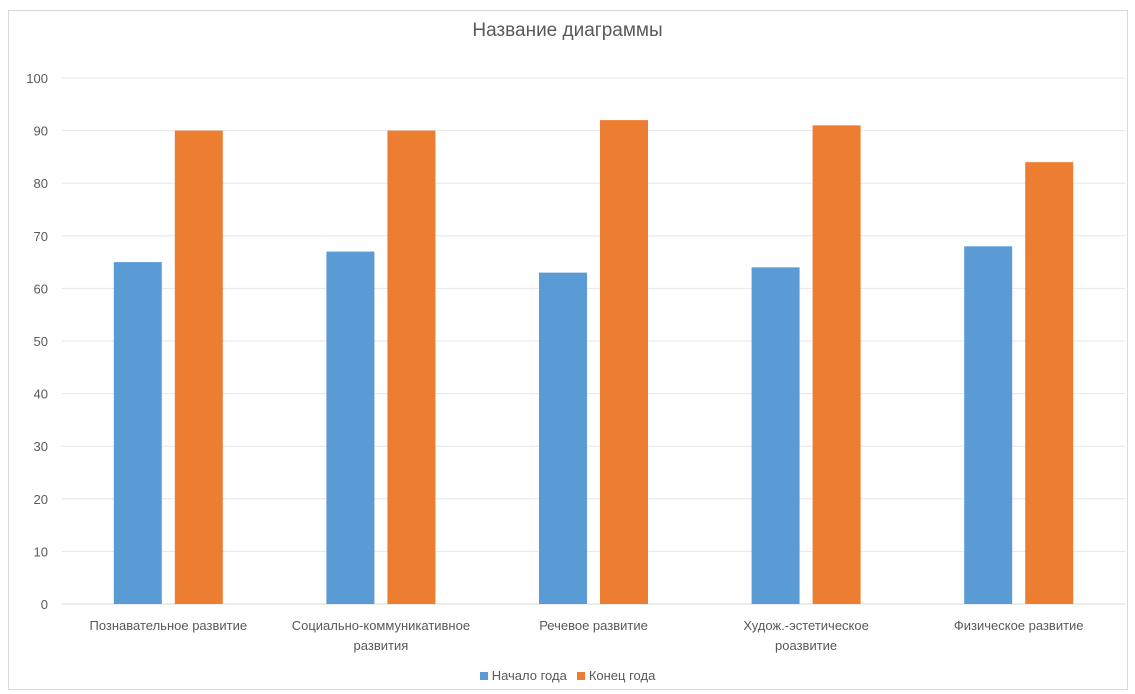 The width and height of the screenshot is (1135, 694). What do you see at coordinates (593, 625) in the screenshot?
I see `x-tick-label: Речевое развитие` at bounding box center [593, 625].